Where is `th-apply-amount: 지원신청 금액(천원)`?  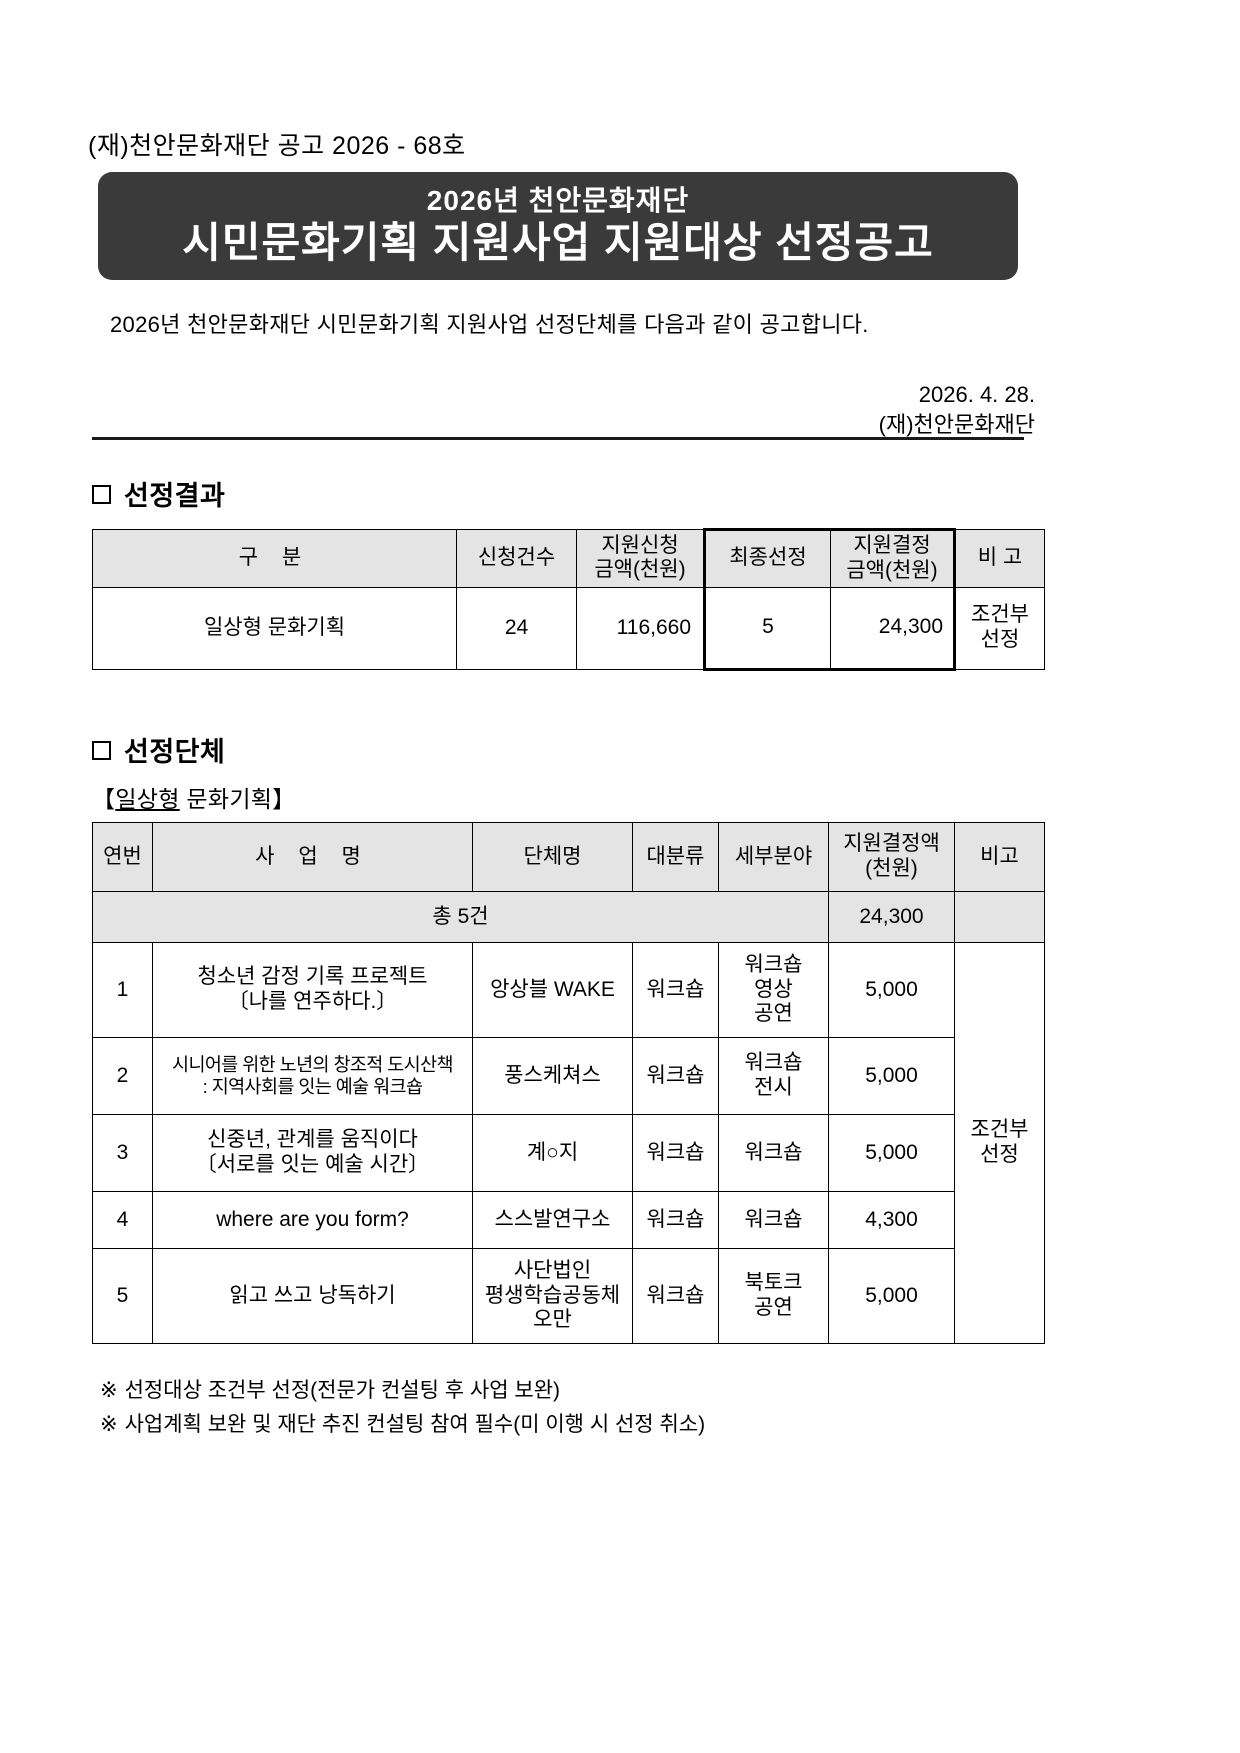
th-apply-amount: 지원신청 금액(천원) is located at coordinates (640, 558).